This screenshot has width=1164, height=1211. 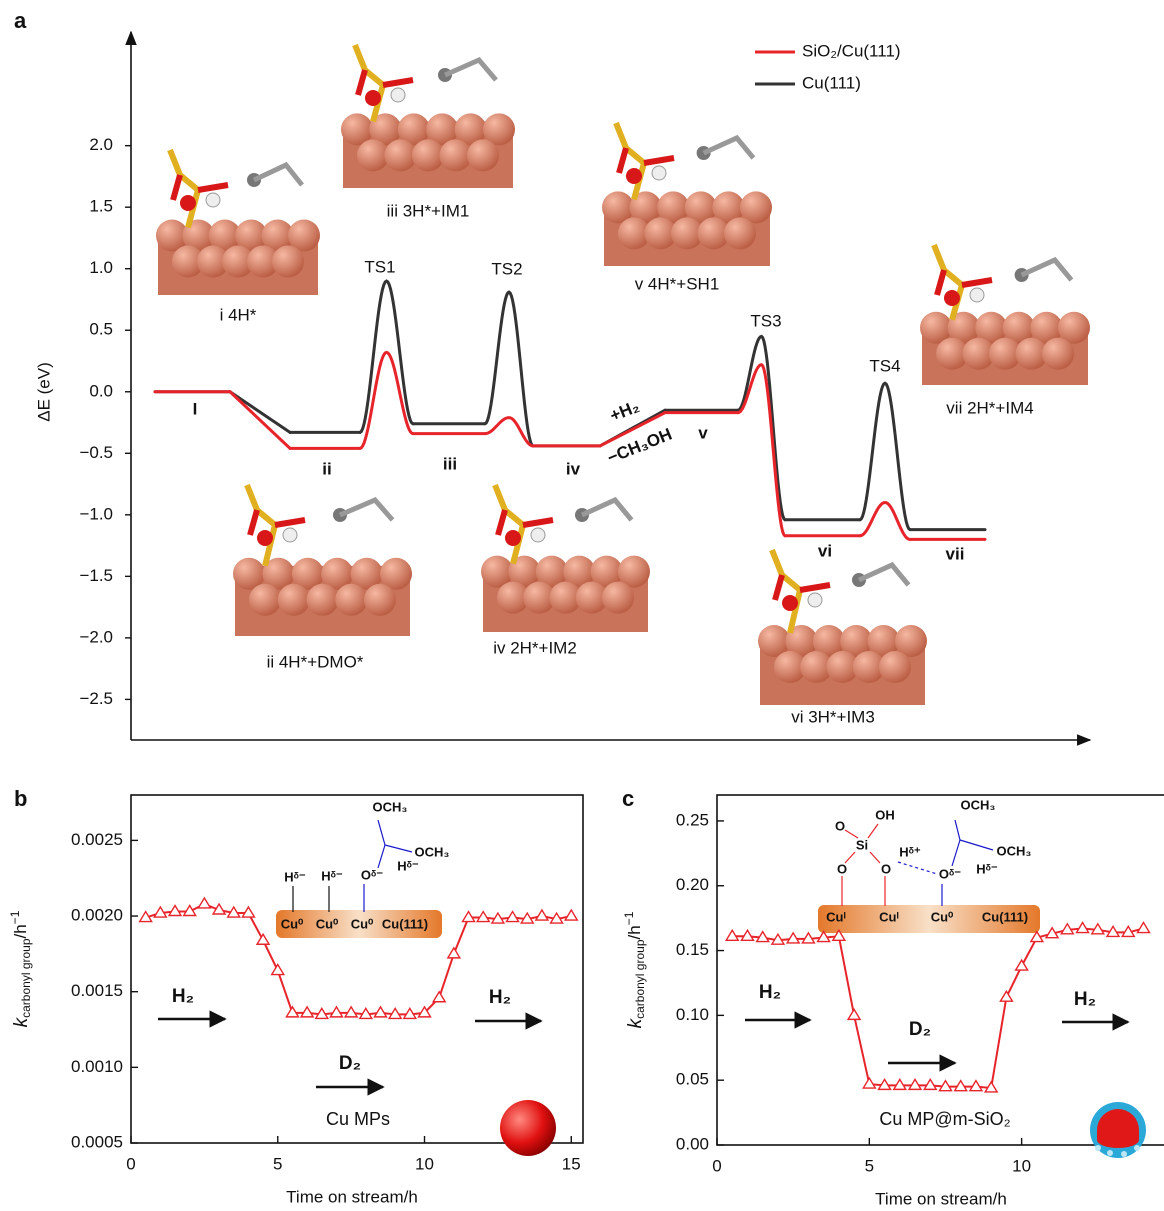 What do you see at coordinates (703, 432) in the screenshot?
I see `state-label: v` at bounding box center [703, 432].